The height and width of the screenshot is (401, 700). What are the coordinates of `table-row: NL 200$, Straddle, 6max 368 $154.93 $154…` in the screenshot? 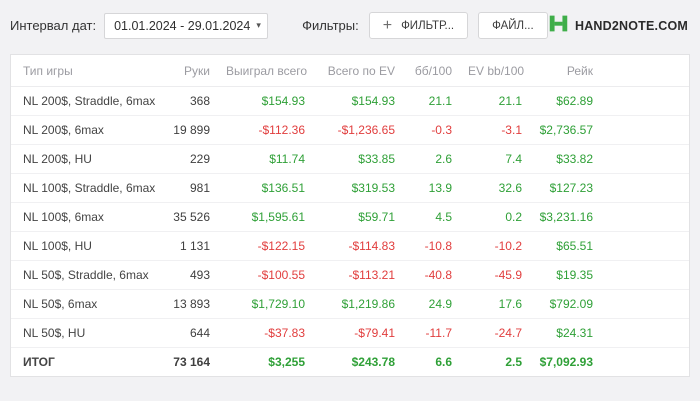 It's located at (350, 101).